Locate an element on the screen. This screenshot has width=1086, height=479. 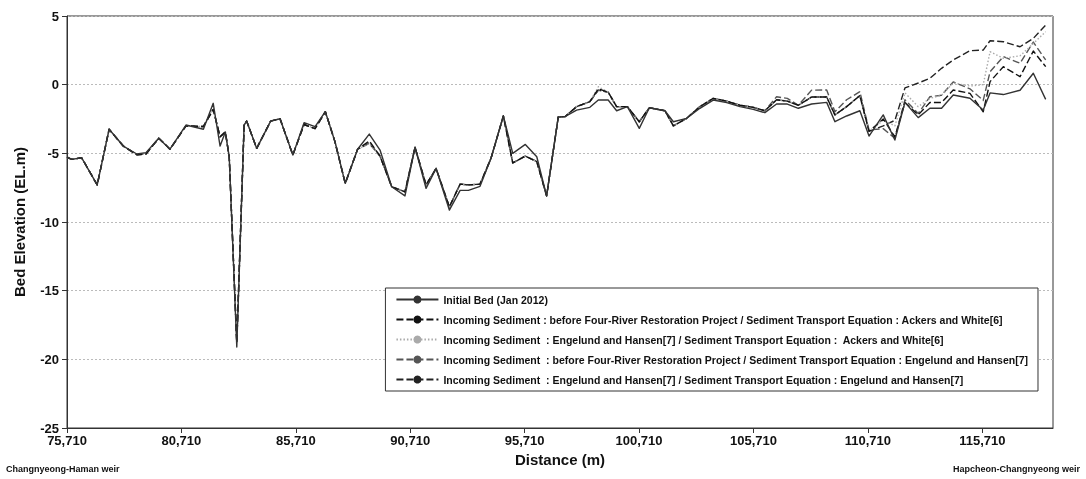
legend-label: Initial Bed (Jan 2012) is located at coordinates (495, 299).